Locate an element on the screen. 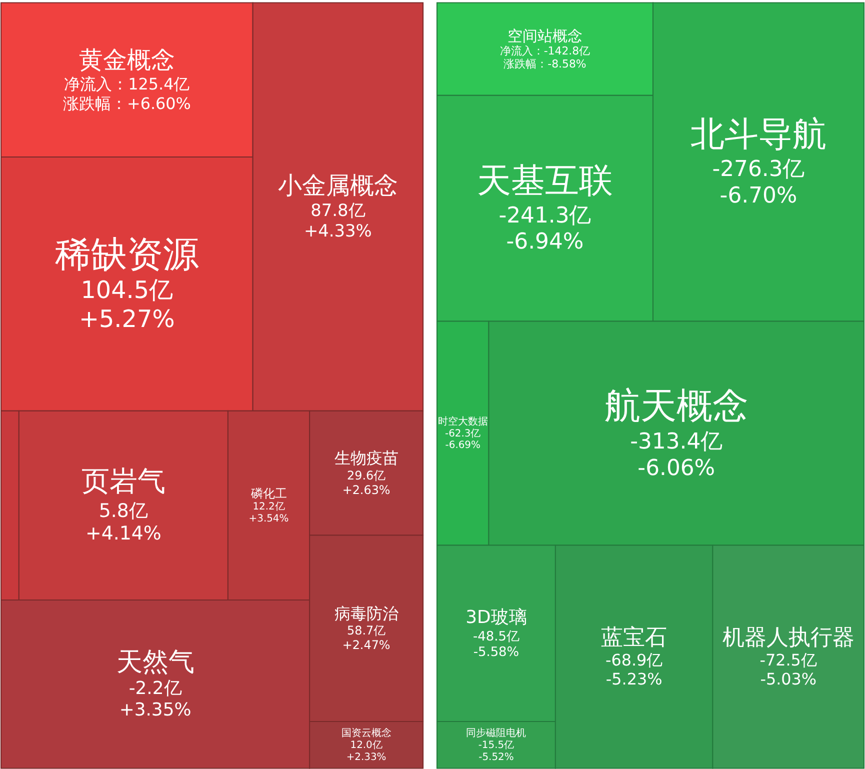  category-label: 稀缺资源 is located at coordinates (126, 255).